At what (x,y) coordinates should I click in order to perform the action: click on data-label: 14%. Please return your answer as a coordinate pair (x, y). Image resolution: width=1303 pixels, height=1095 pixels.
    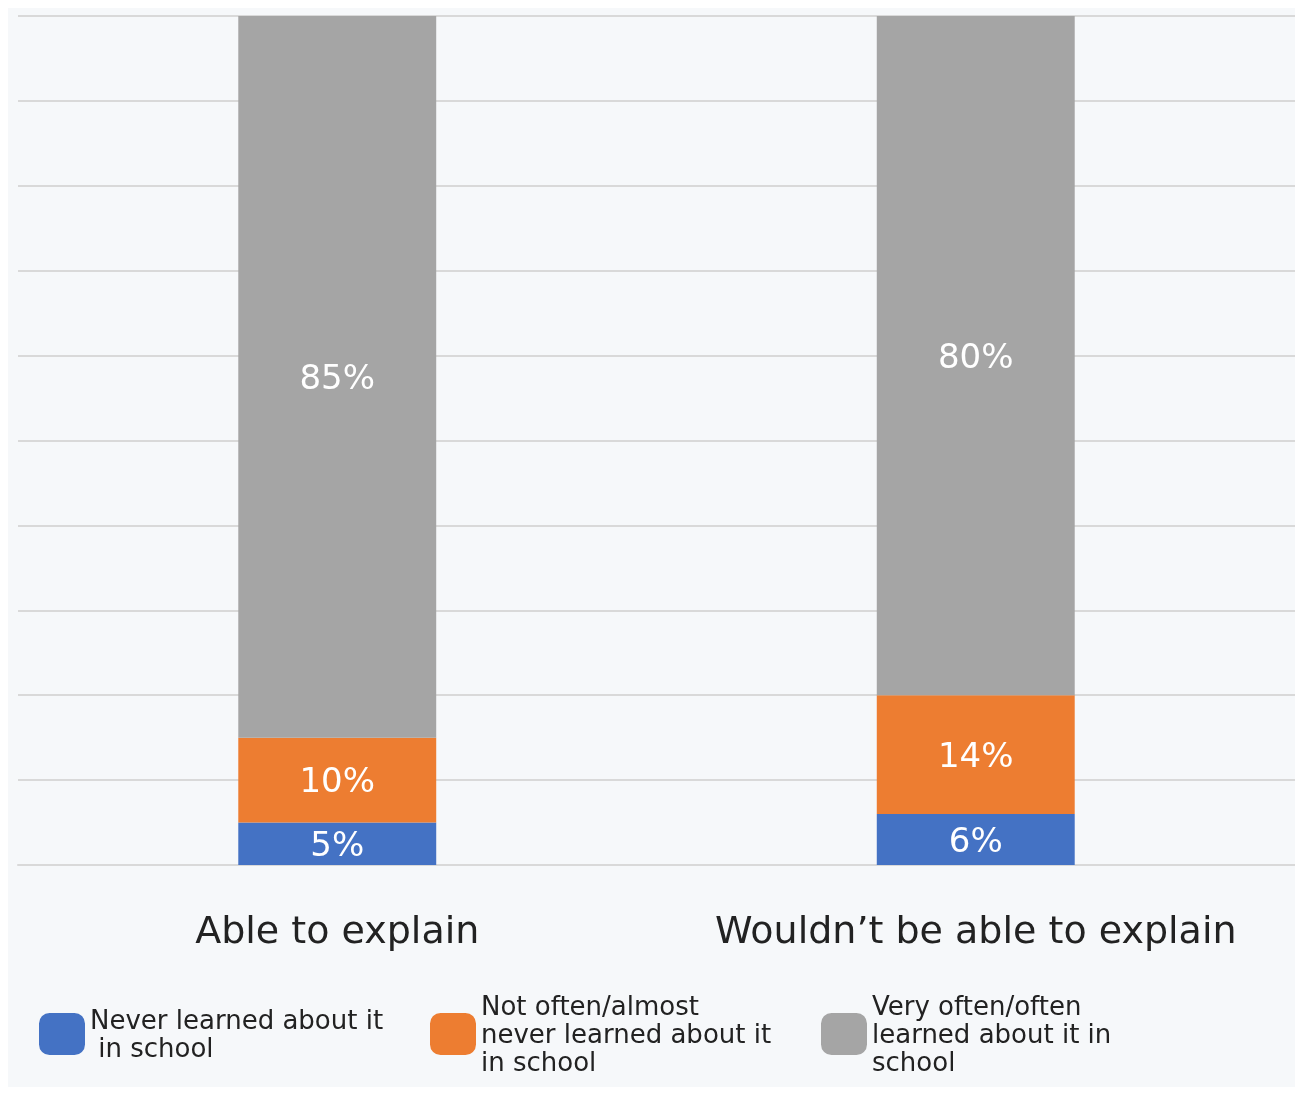
    Looking at the image, I should click on (975, 754).